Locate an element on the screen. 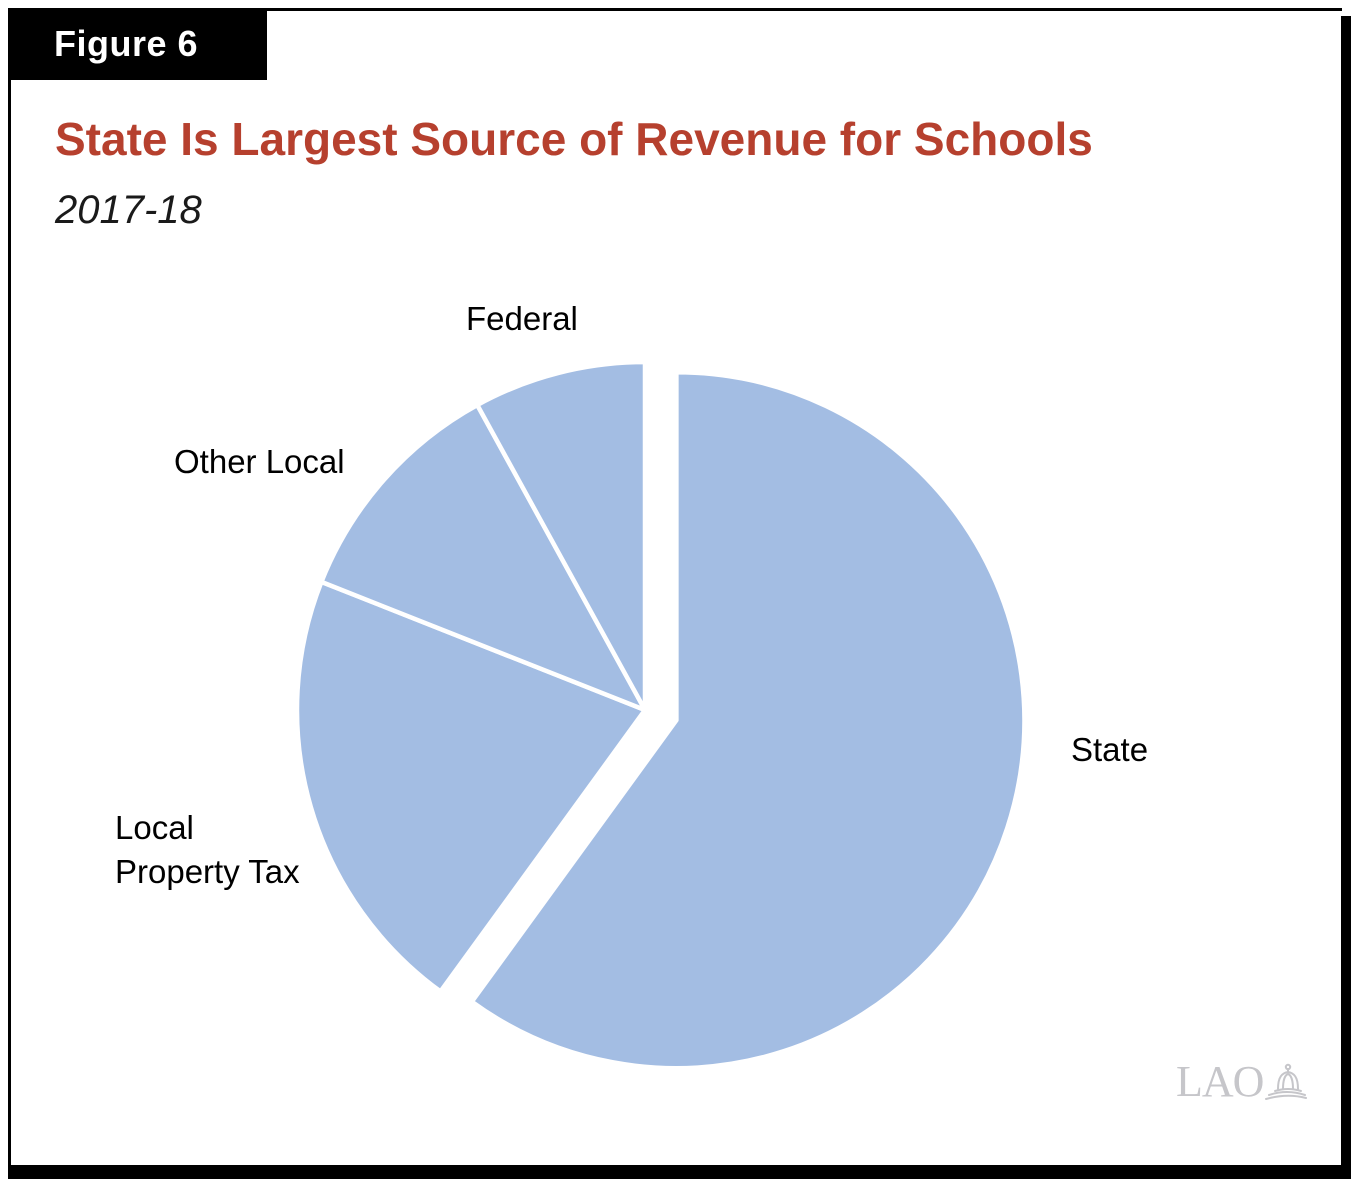  slice-label-local-property-tax: Local Property Tax is located at coordinates (207, 849).